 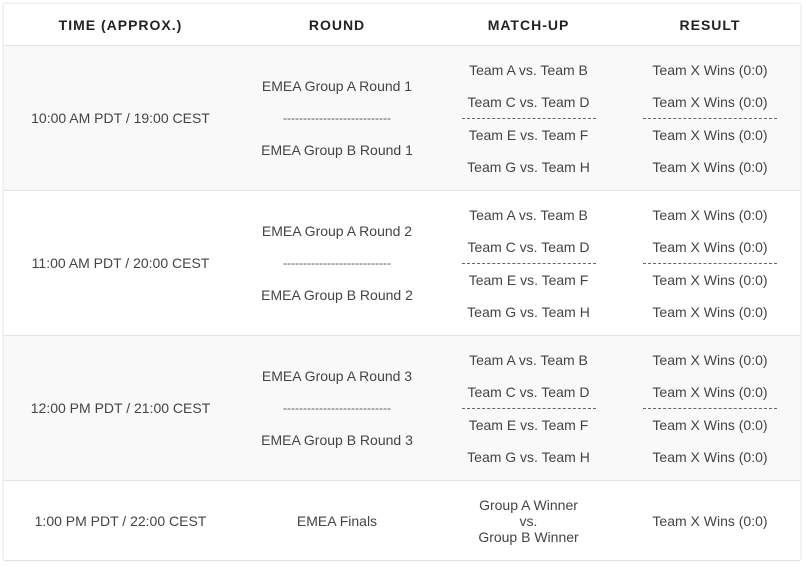 What do you see at coordinates (528, 536) in the screenshot?
I see `match-label: Group B Winner` at bounding box center [528, 536].